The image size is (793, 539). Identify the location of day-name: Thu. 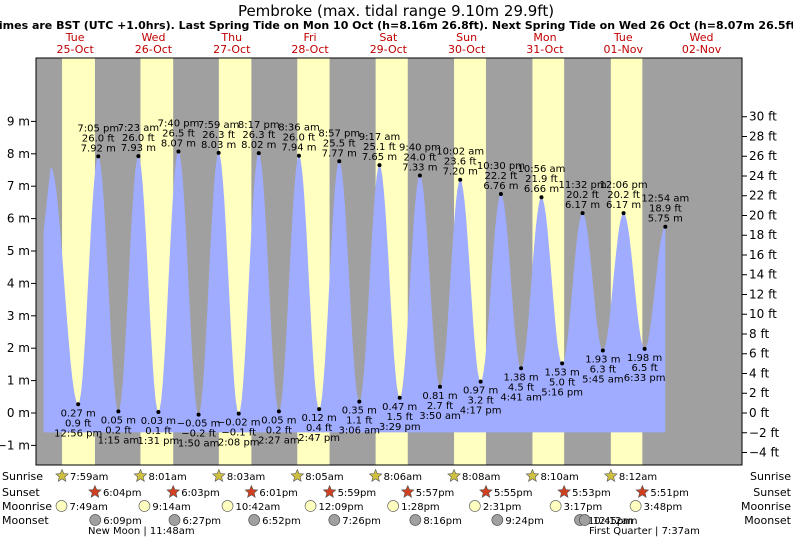
(231, 37).